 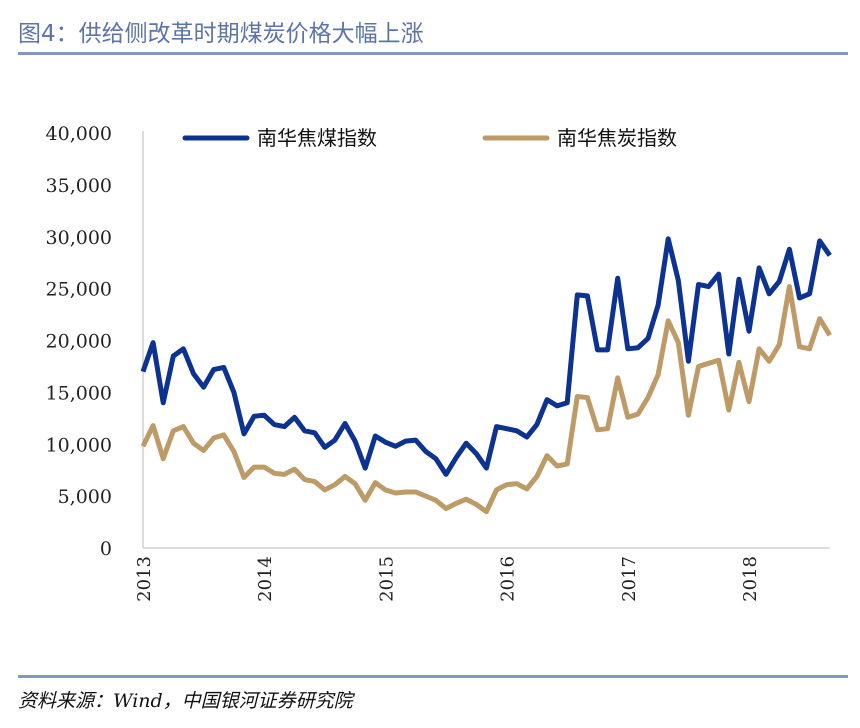 What do you see at coordinates (79, 342) in the screenshot?
I see `y-tick-label: 20,000` at bounding box center [79, 342].